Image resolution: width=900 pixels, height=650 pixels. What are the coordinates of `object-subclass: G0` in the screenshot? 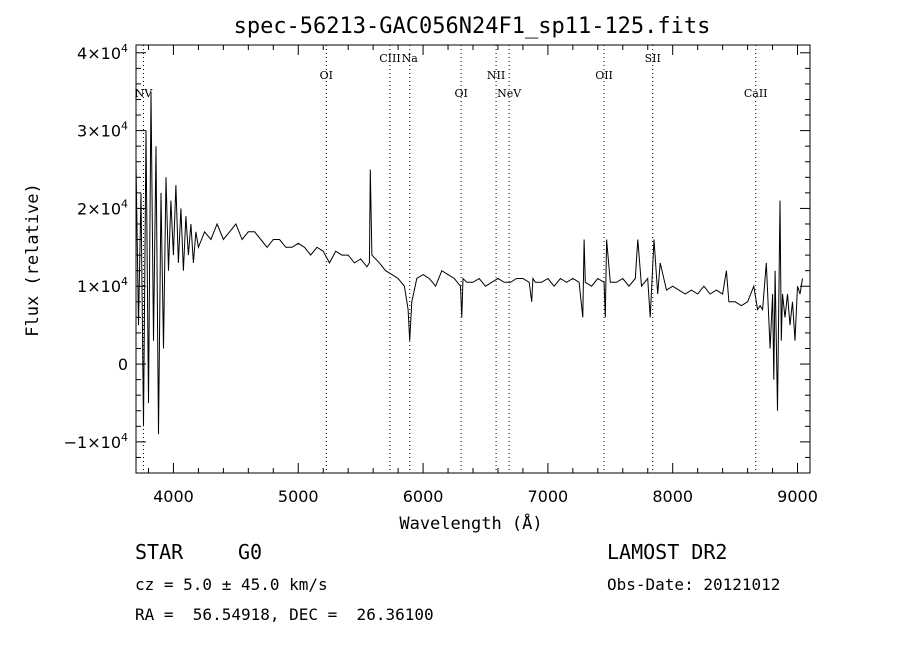 It's located at (250, 552).